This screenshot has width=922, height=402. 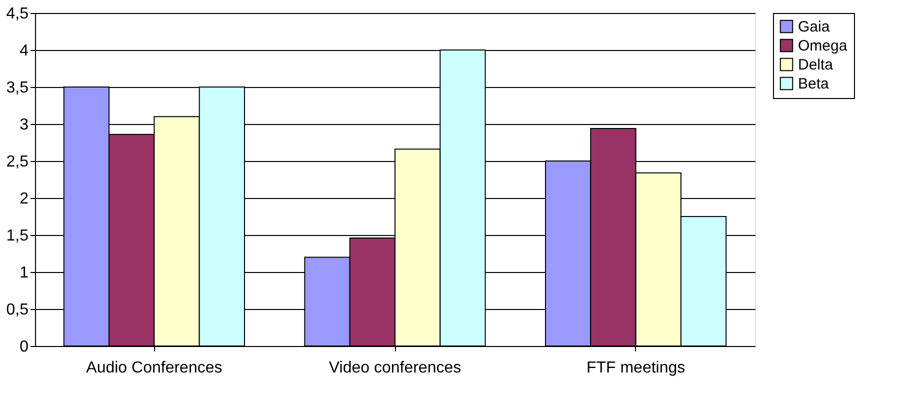 What do you see at coordinates (17, 14) in the screenshot?
I see `y-tick-label: 4,5` at bounding box center [17, 14].